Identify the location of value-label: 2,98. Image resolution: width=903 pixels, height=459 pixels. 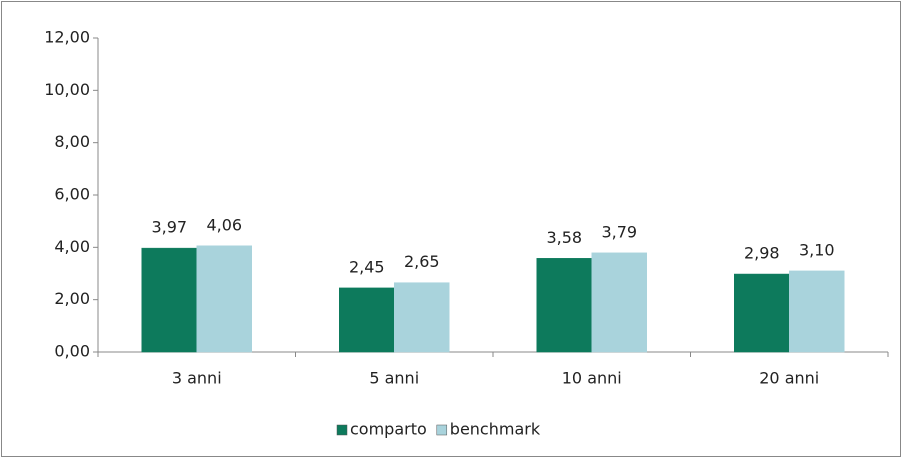
(762, 253).